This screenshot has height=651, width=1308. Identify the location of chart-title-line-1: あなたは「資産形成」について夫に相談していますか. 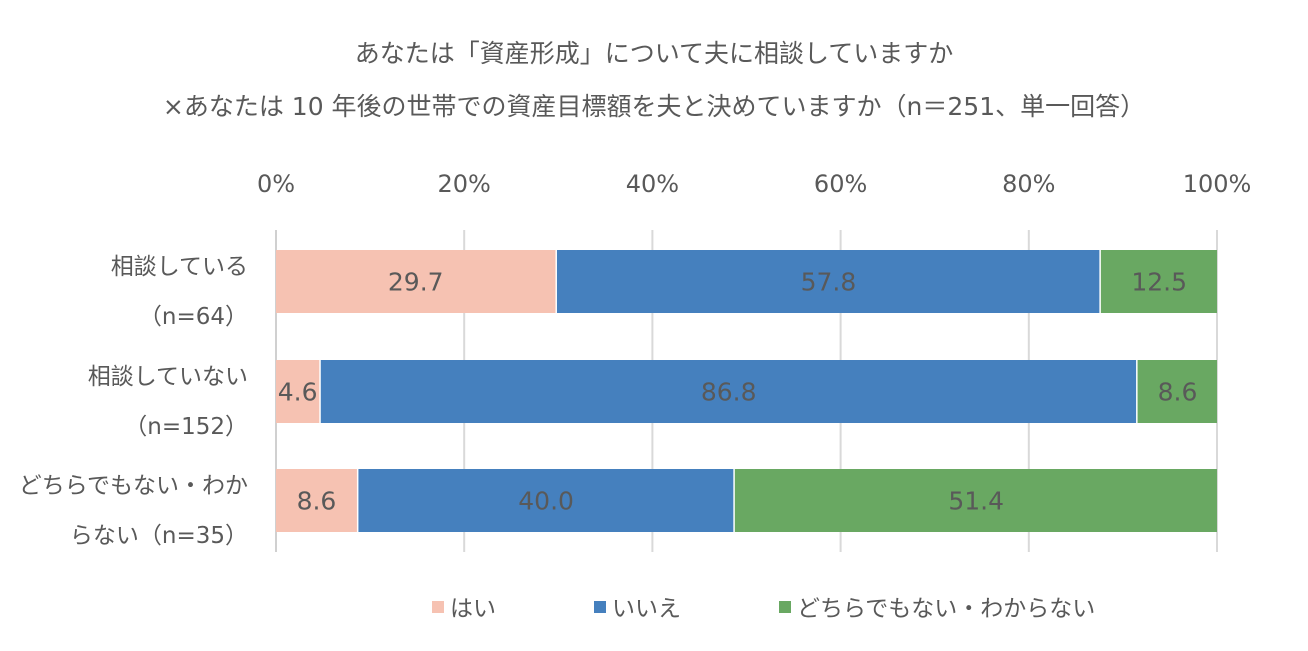
(654, 53).